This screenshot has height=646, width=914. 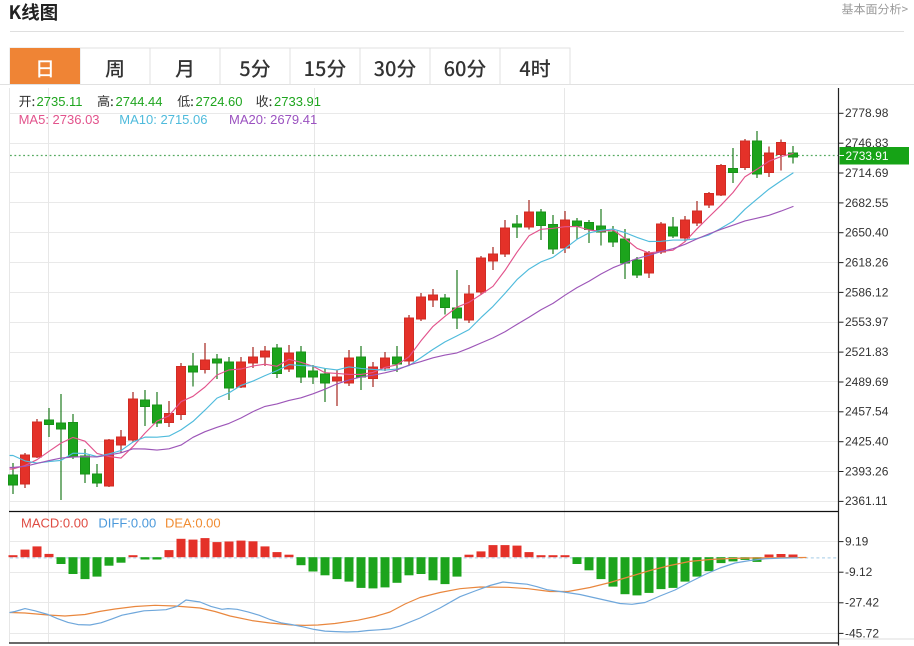 I want to click on svg-text: 2489.69, so click(x=867, y=382).